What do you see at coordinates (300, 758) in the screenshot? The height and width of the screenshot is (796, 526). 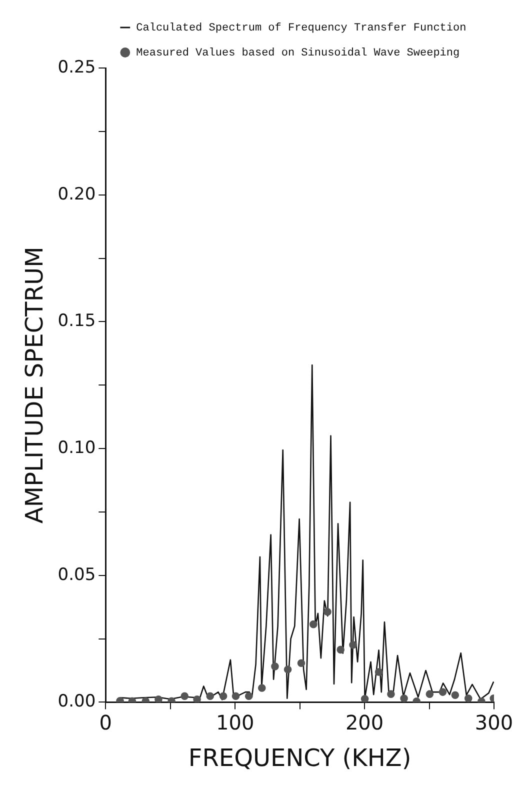 I see `x-axis-title: FREQUENCY (KHZ)` at bounding box center [300, 758].